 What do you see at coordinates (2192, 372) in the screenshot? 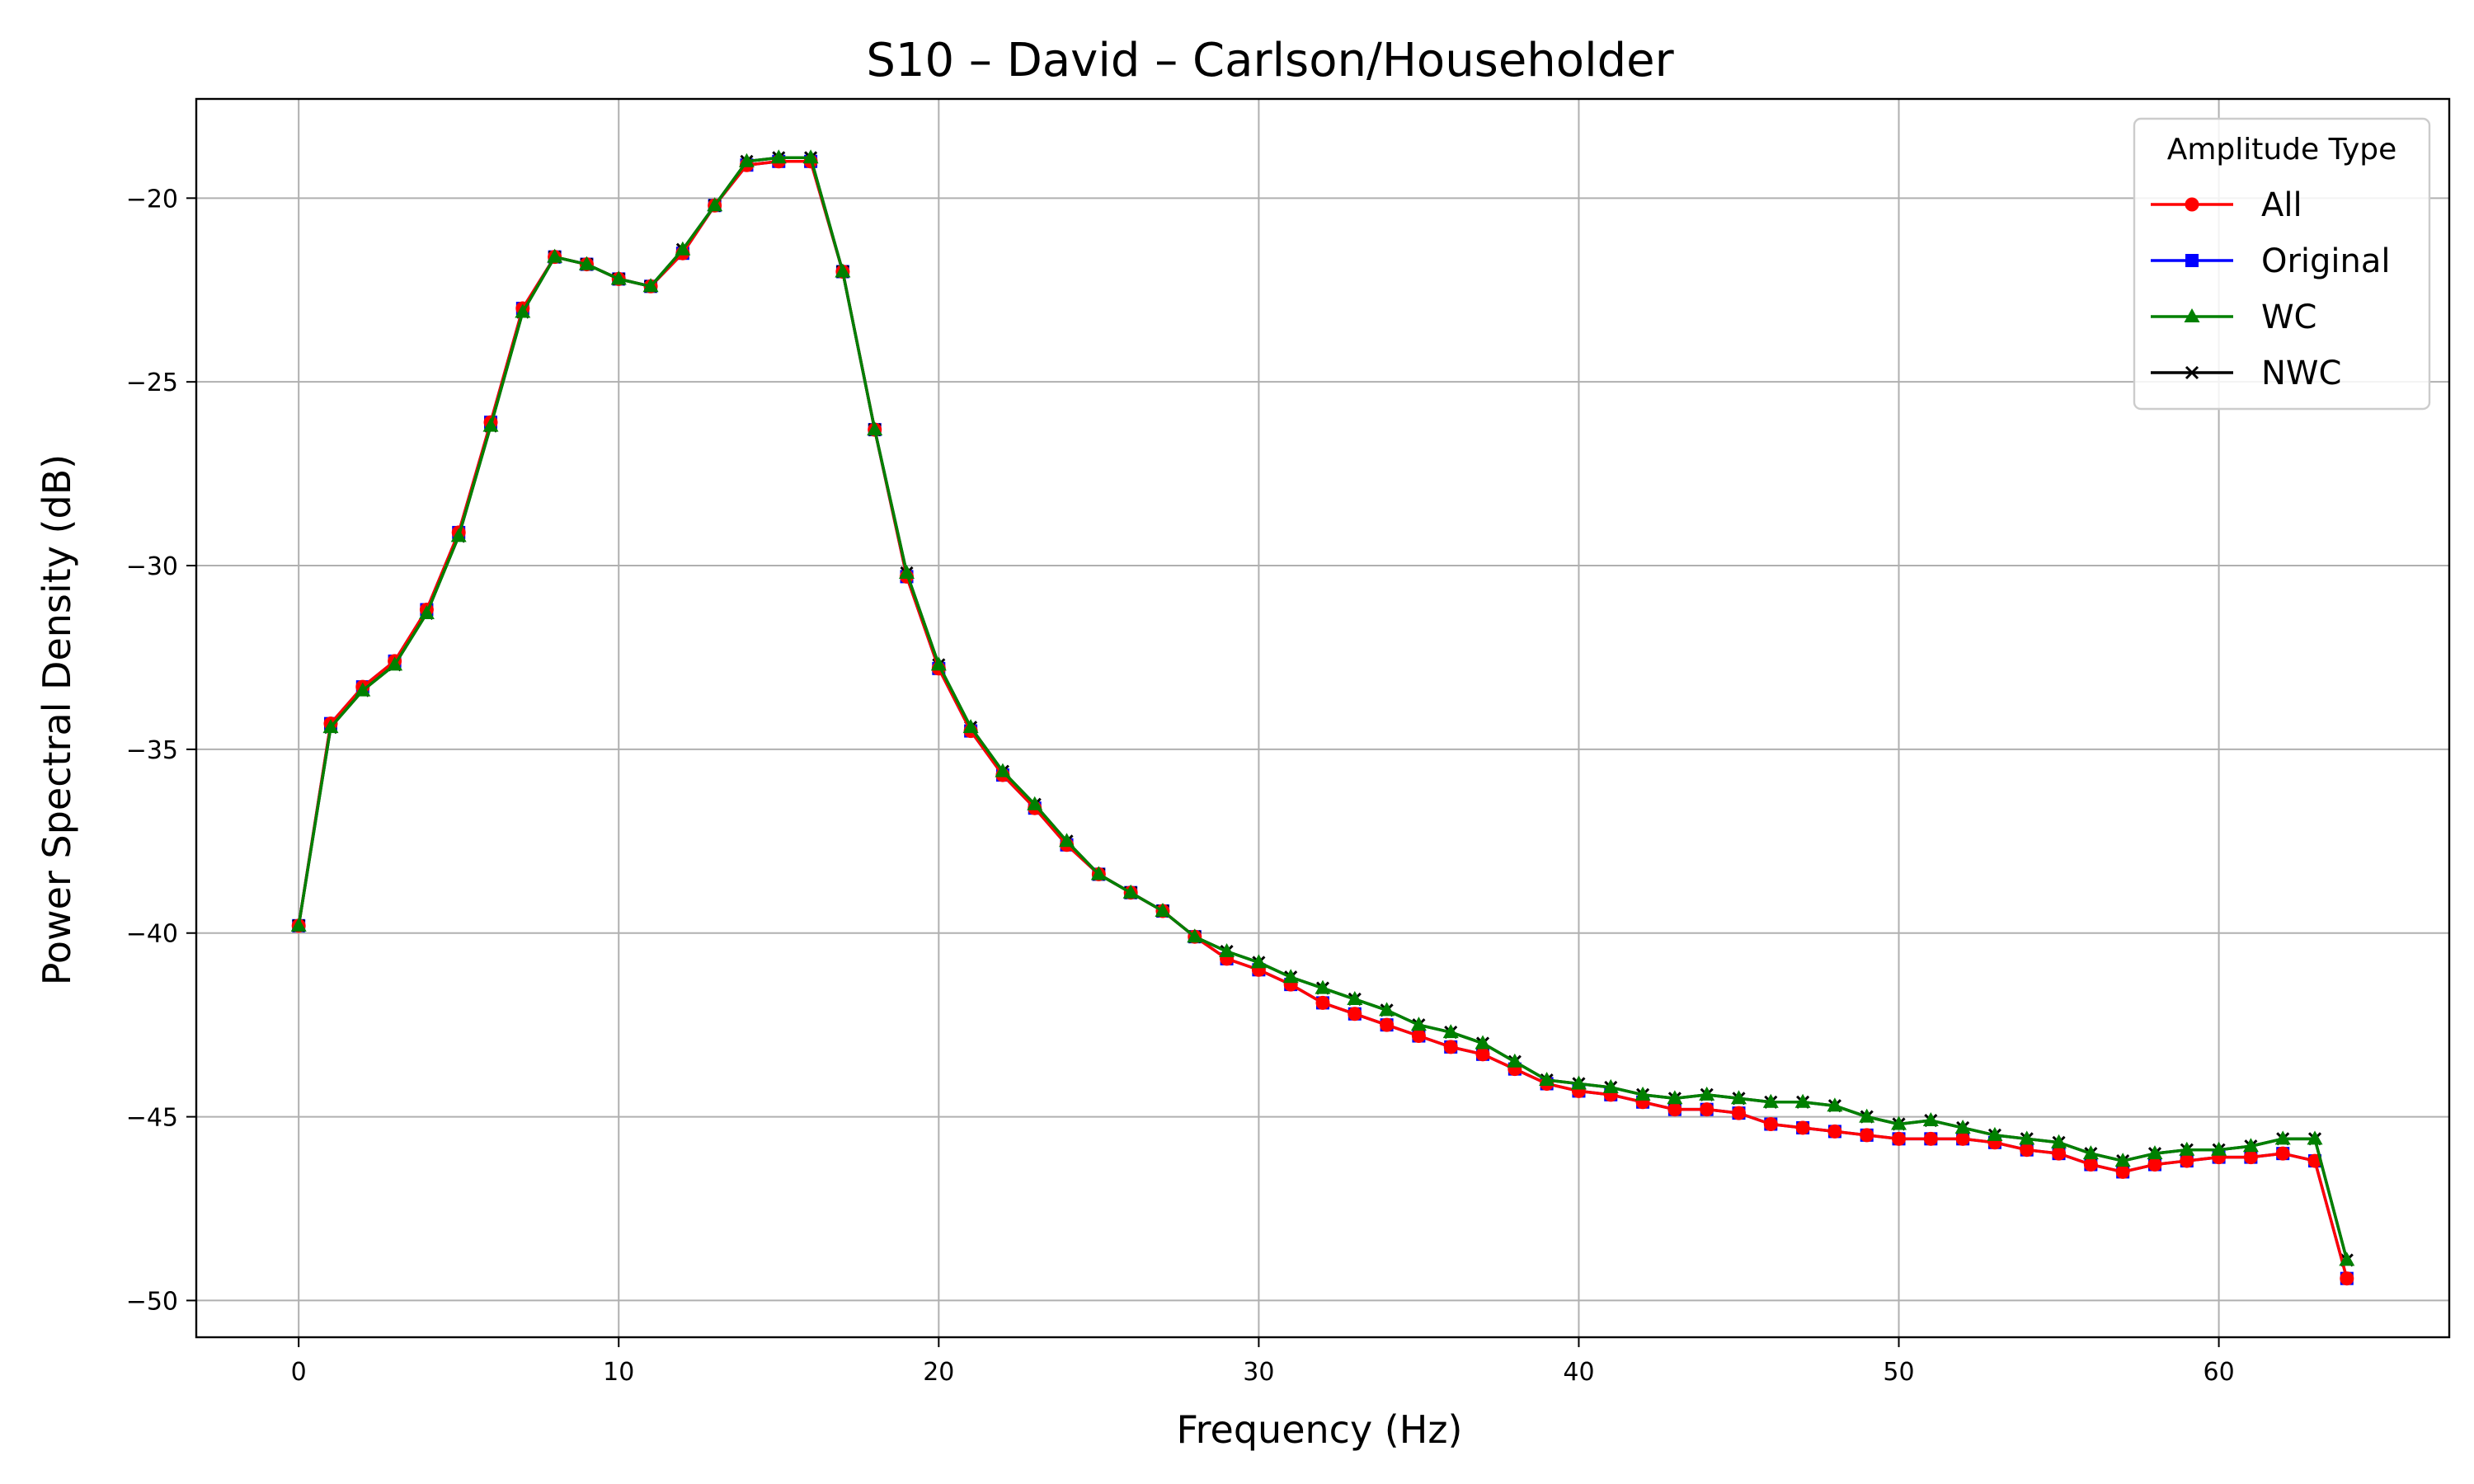
I see `legend-marker-nwc` at bounding box center [2192, 372].